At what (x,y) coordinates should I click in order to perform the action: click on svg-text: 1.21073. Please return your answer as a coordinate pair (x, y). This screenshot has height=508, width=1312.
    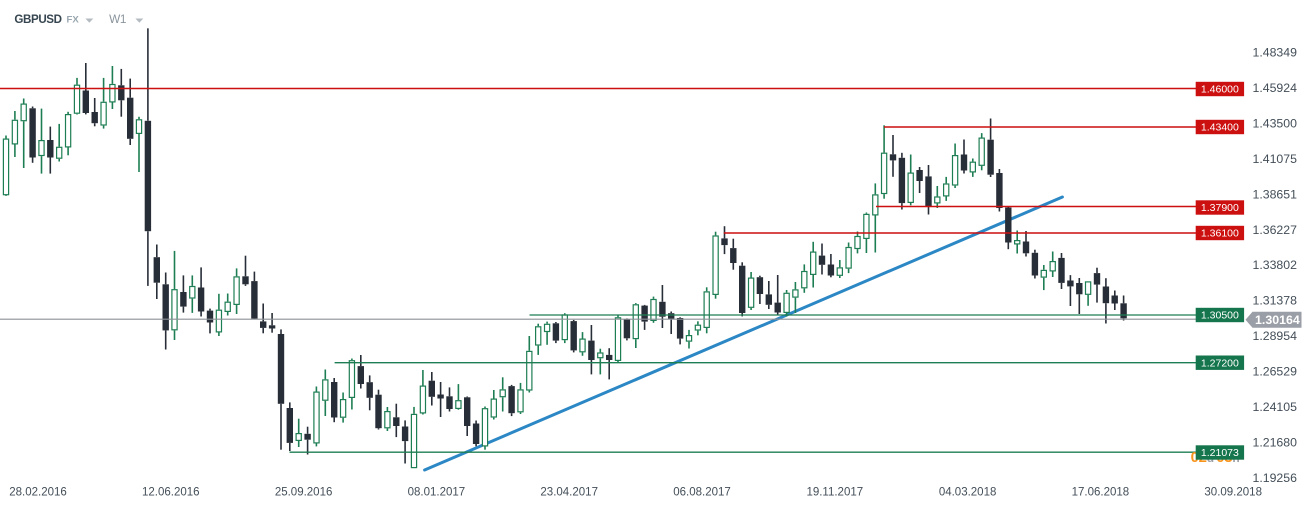
    Looking at the image, I should click on (1220, 453).